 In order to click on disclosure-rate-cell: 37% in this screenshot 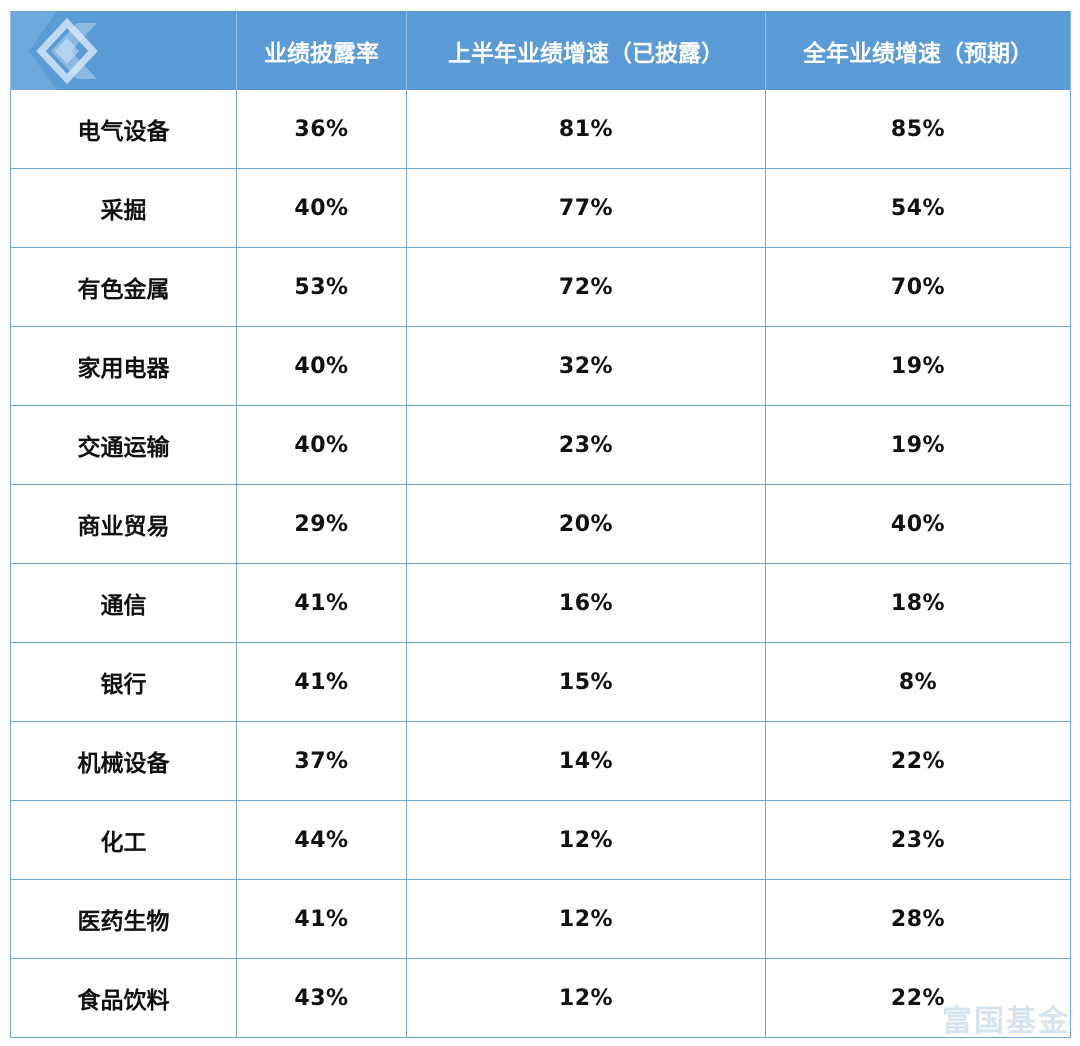, I will do `click(321, 761)`.